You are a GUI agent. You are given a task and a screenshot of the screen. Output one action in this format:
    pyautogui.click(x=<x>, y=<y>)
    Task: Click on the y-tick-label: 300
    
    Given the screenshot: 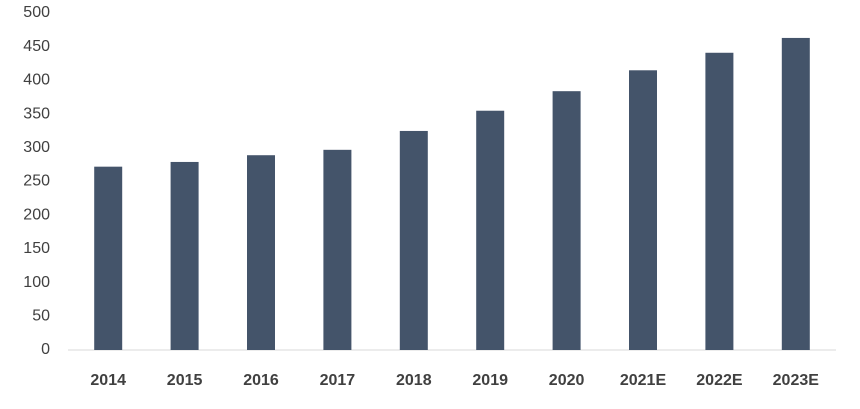 What is the action you would take?
    pyautogui.click(x=36, y=147)
    